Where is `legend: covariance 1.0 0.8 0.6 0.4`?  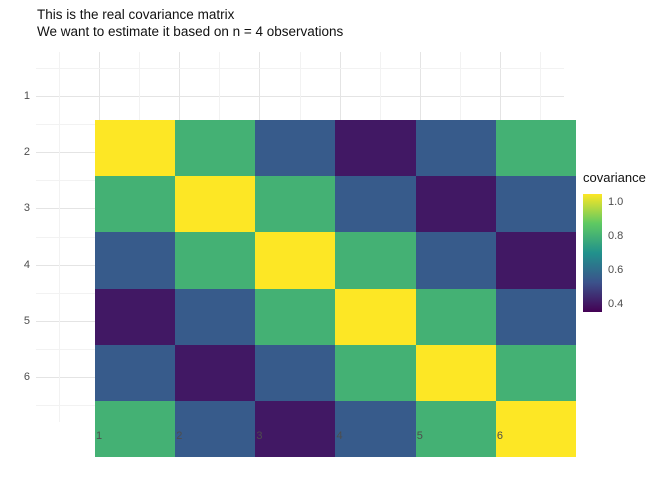 legend: covariance 1.0 0.8 0.6 0.4 is located at coordinates (626, 241).